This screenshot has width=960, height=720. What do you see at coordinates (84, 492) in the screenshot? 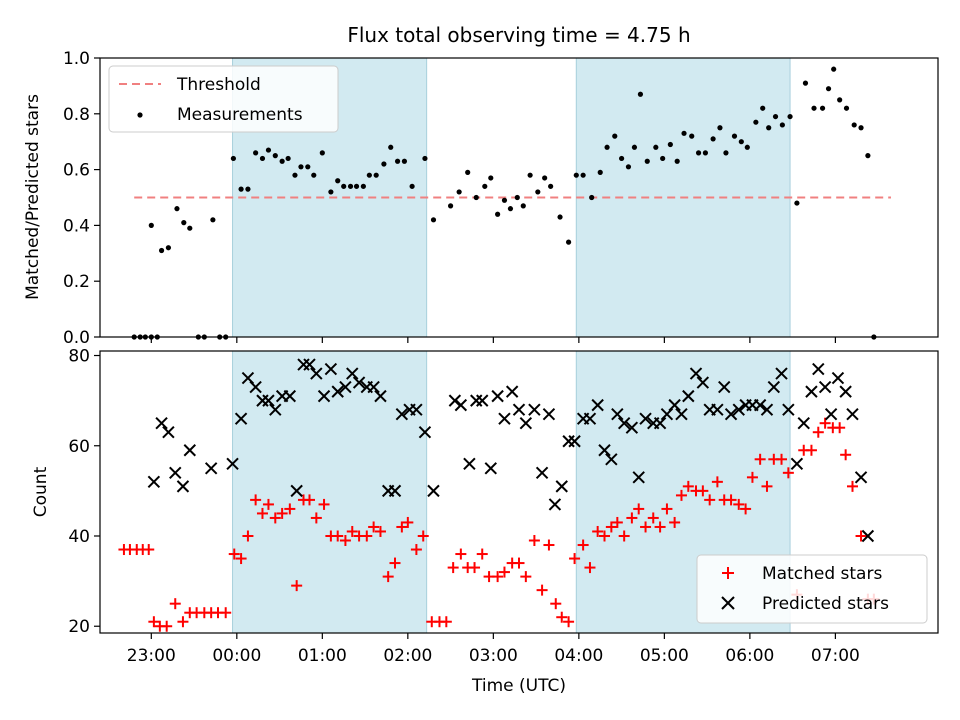
I see `bottom-y-axis: 20 40 60 80` at bounding box center [84, 492].